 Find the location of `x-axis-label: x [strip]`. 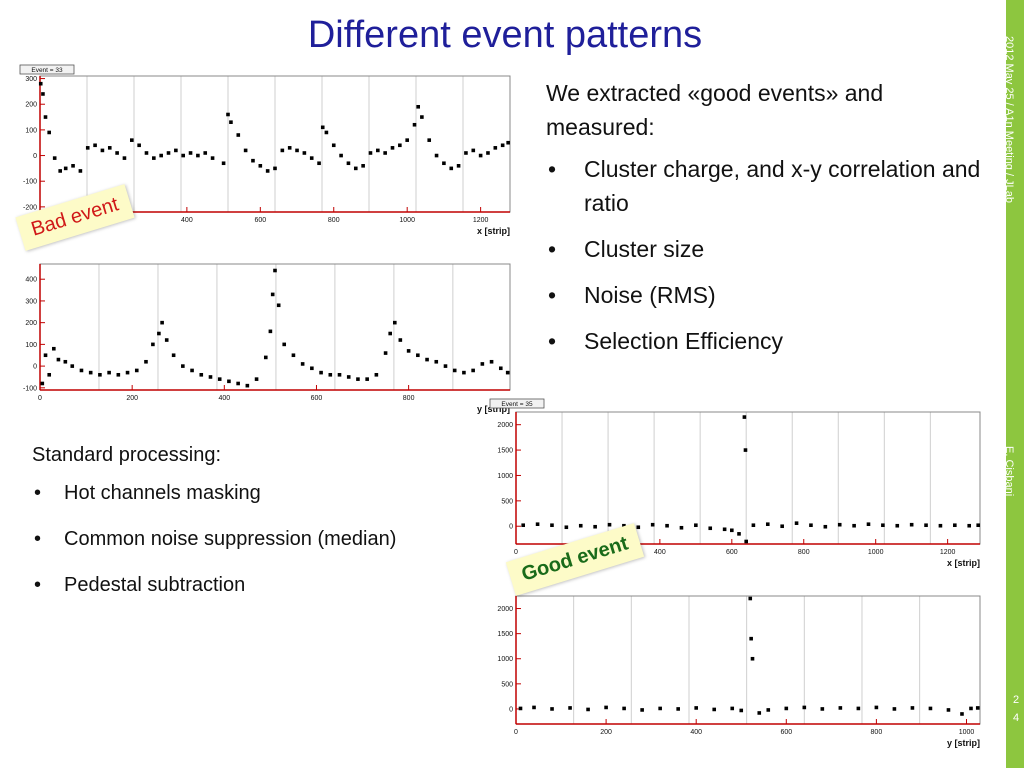

x-axis-label: x [strip] is located at coordinates (493, 231).